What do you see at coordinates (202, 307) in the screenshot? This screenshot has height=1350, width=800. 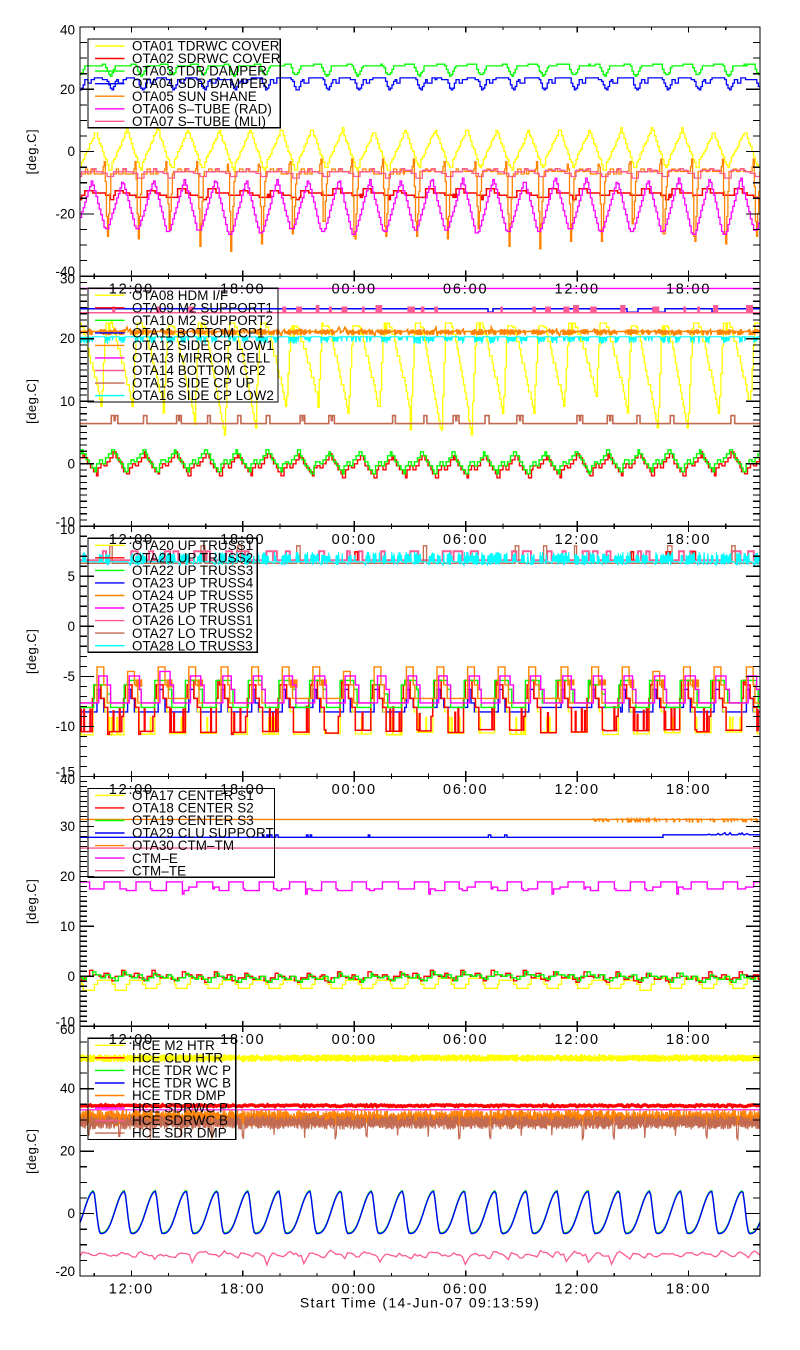 I see `svg-text: OTA09 M2 SUPPORT1` at bounding box center [202, 307].